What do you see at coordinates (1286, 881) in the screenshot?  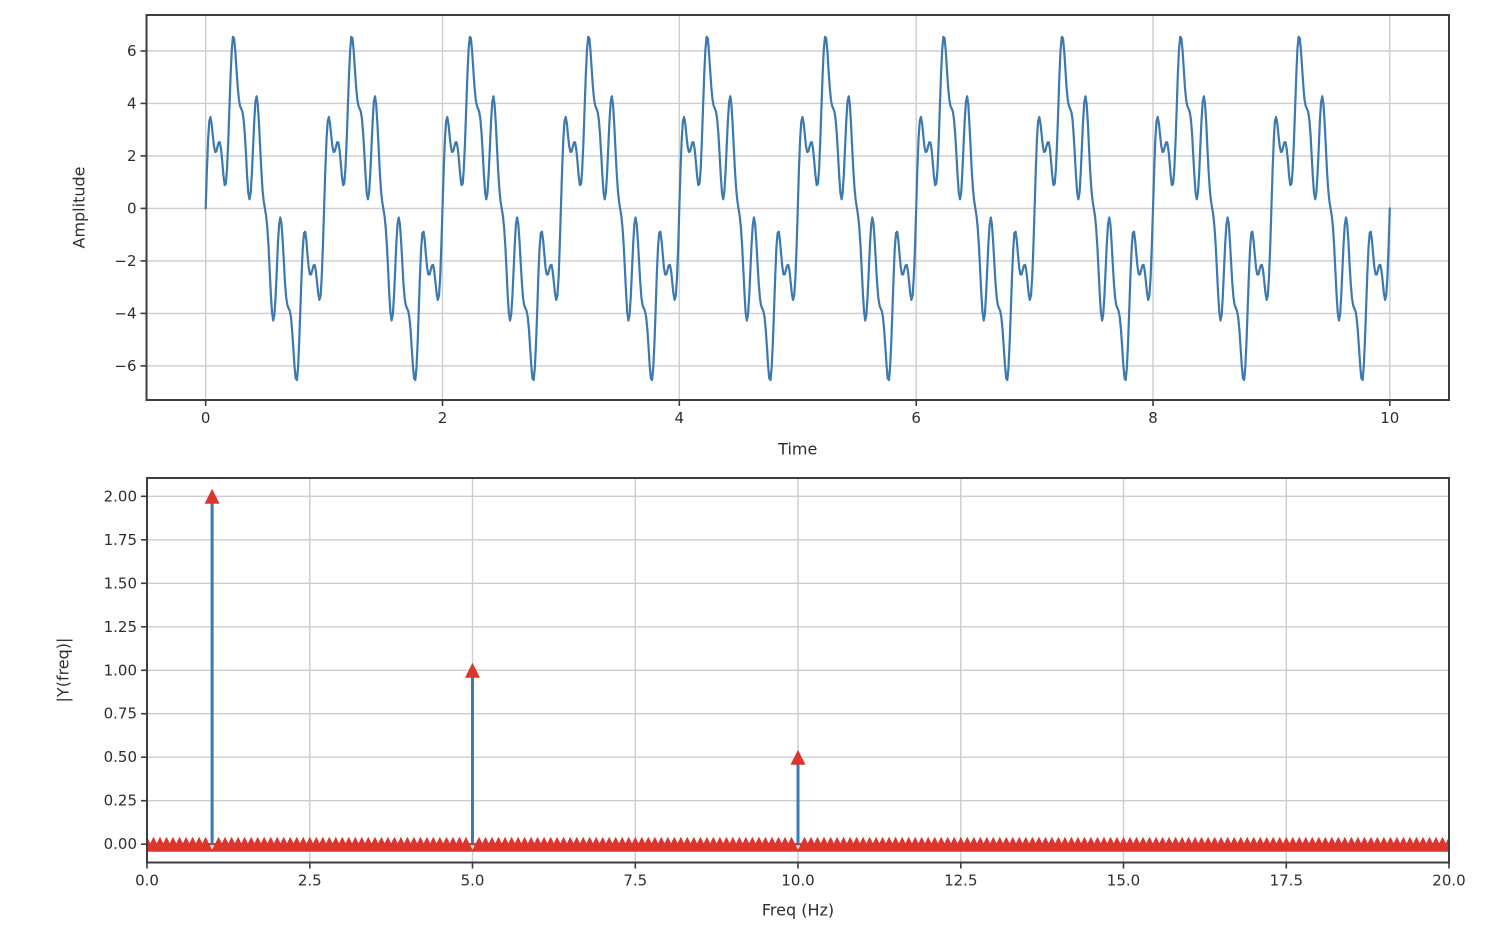 I see `x-tick-label: 17.5` at bounding box center [1286, 881].